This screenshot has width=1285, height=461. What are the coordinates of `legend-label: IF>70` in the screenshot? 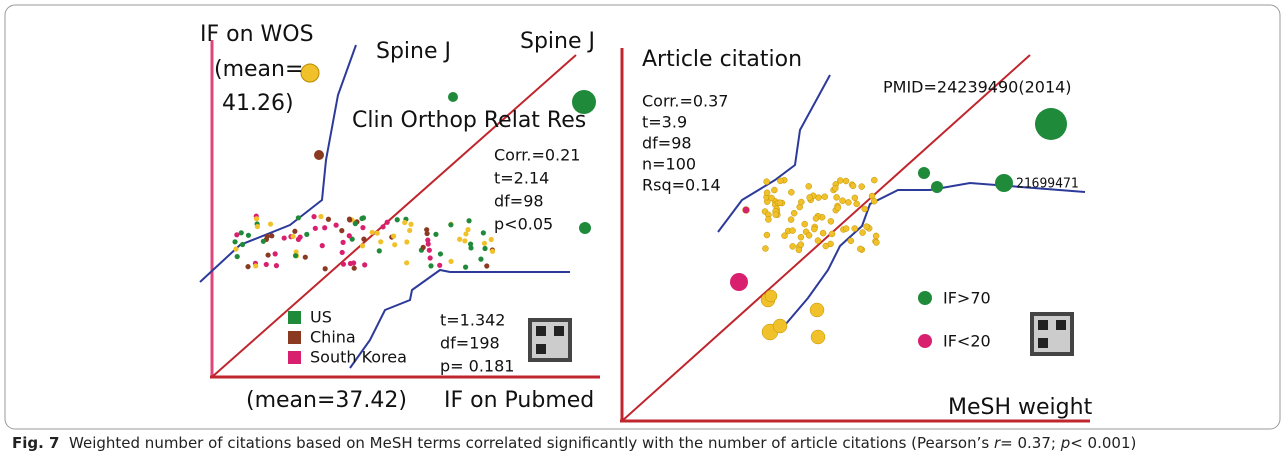 It's located at (967, 298).